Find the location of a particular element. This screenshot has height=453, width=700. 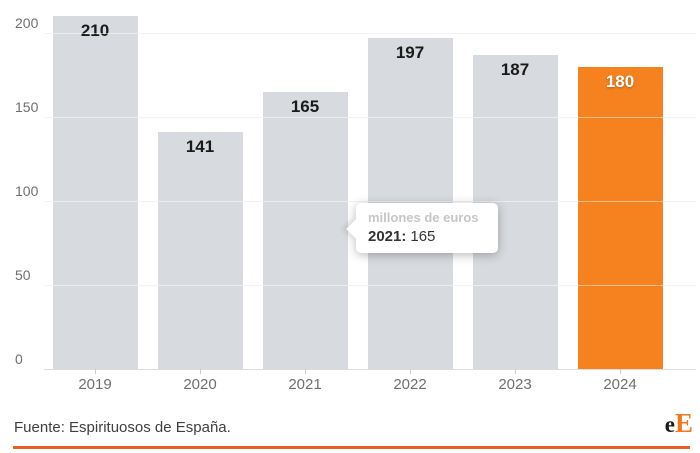

bar-value-label-2020: 141 is located at coordinates (200, 147).